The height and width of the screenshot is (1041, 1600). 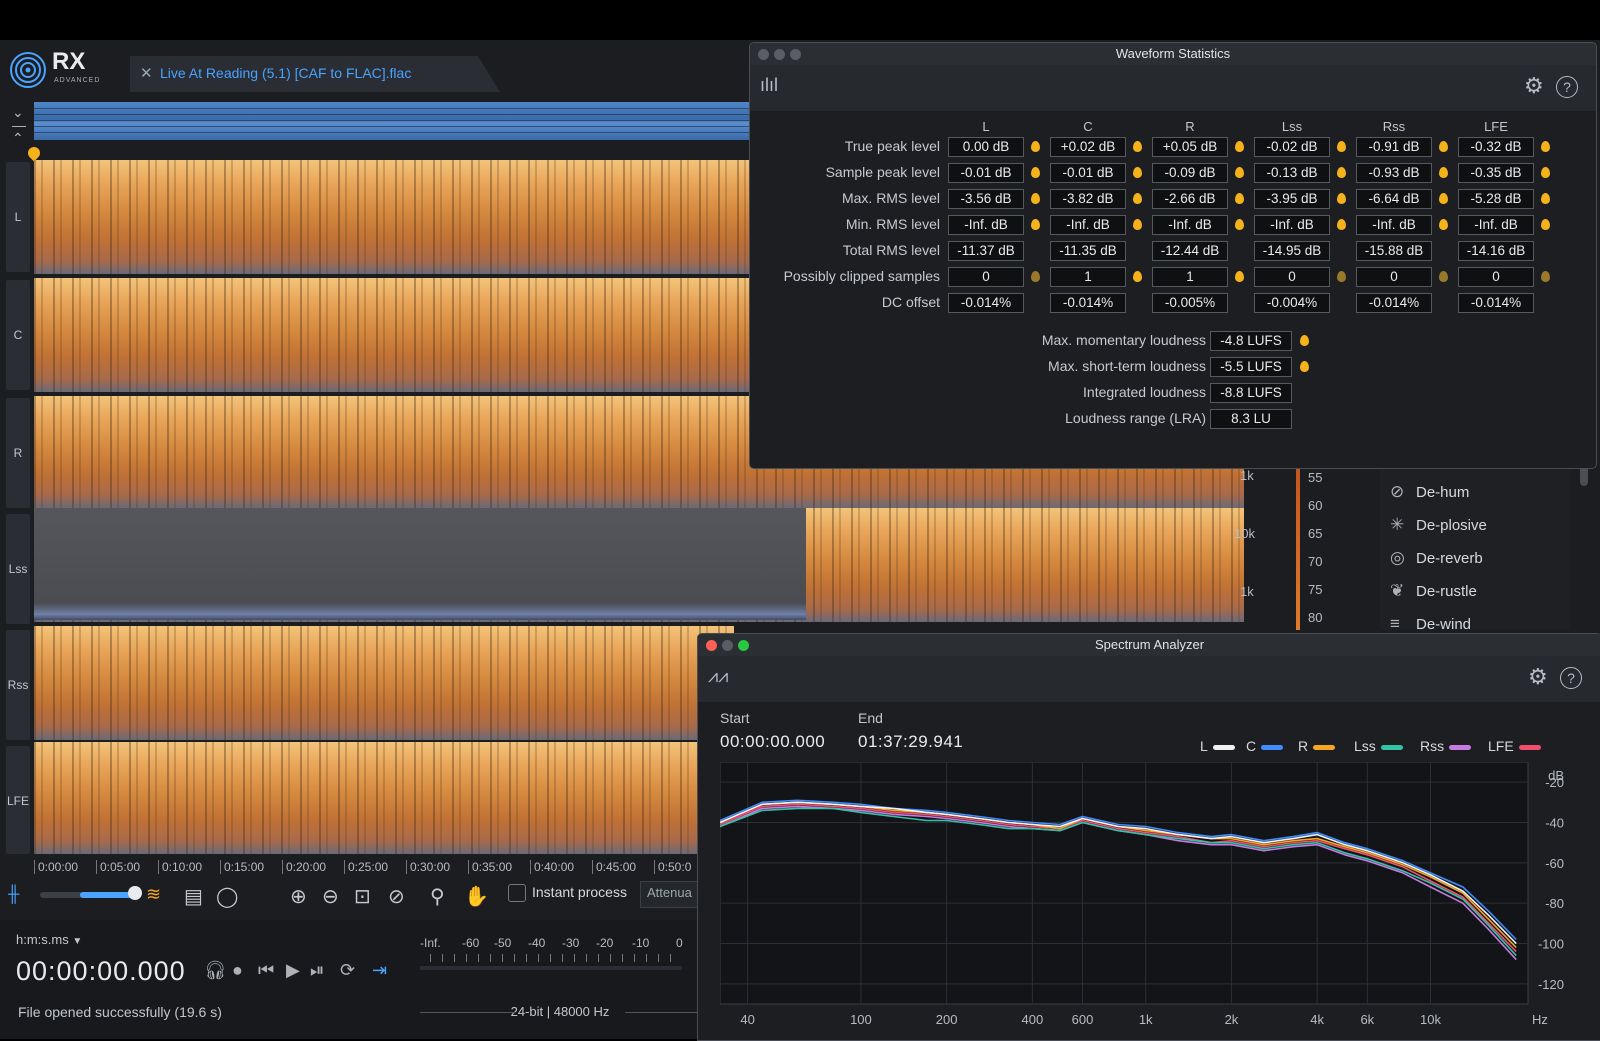 I want to click on stat-value-cell: -0.004%, so click(x=1292, y=303).